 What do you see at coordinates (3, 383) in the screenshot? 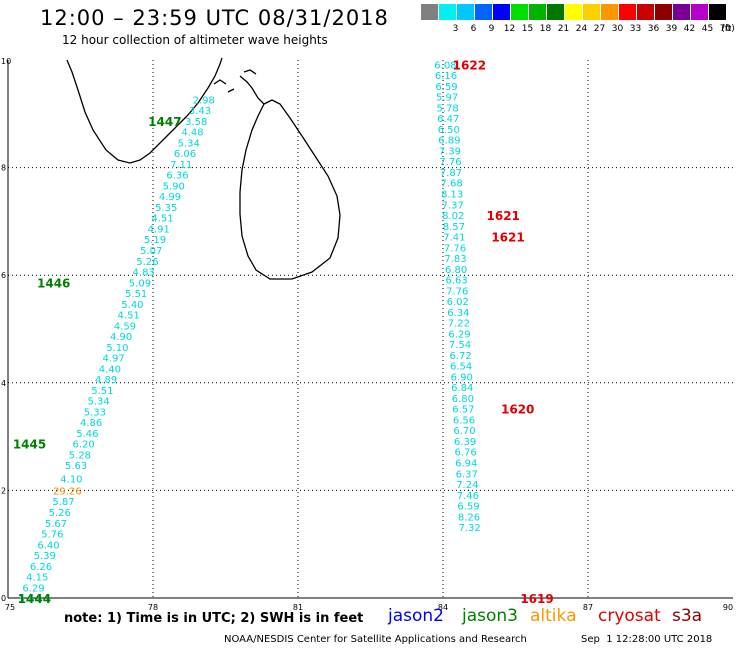
I see `lat-tick-label: 4` at bounding box center [3, 383].